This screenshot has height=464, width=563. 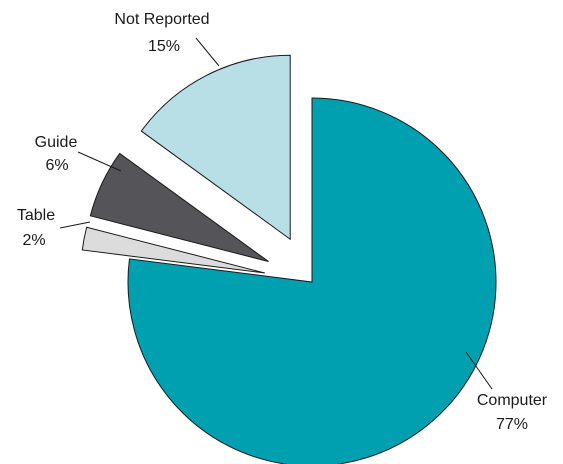 I want to click on leader-not-reported, so click(x=207, y=52).